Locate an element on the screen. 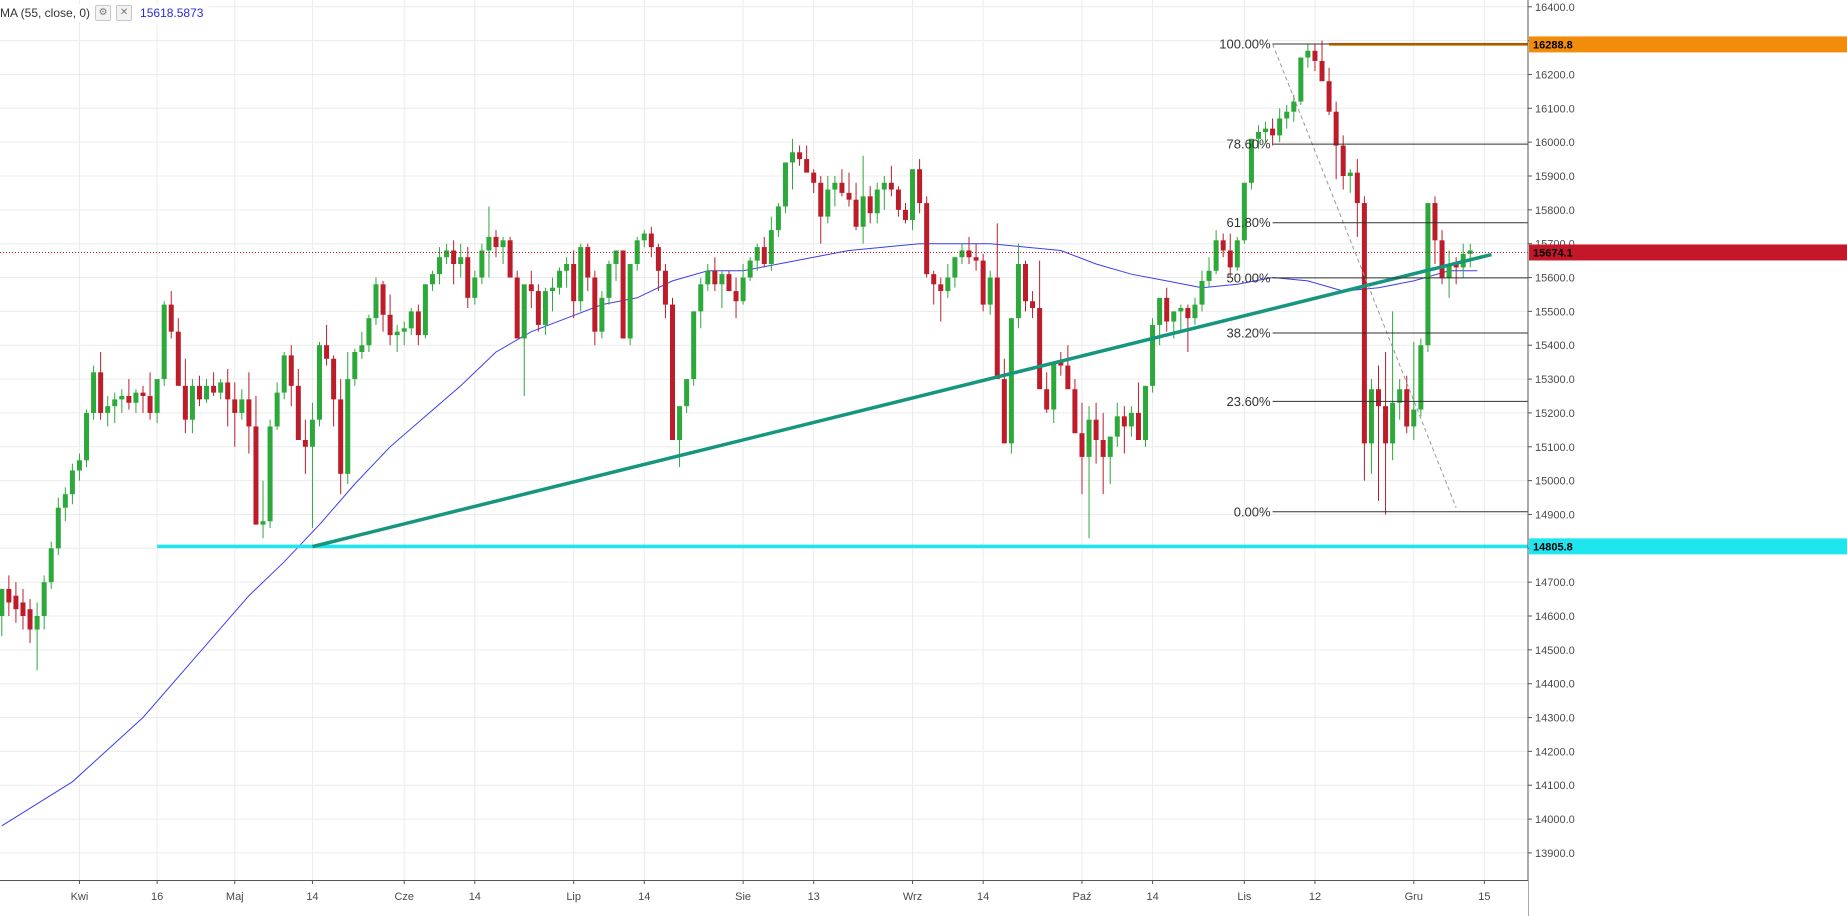 The height and width of the screenshot is (916, 1847). time-tick-label: Lis is located at coordinates (1244, 897).